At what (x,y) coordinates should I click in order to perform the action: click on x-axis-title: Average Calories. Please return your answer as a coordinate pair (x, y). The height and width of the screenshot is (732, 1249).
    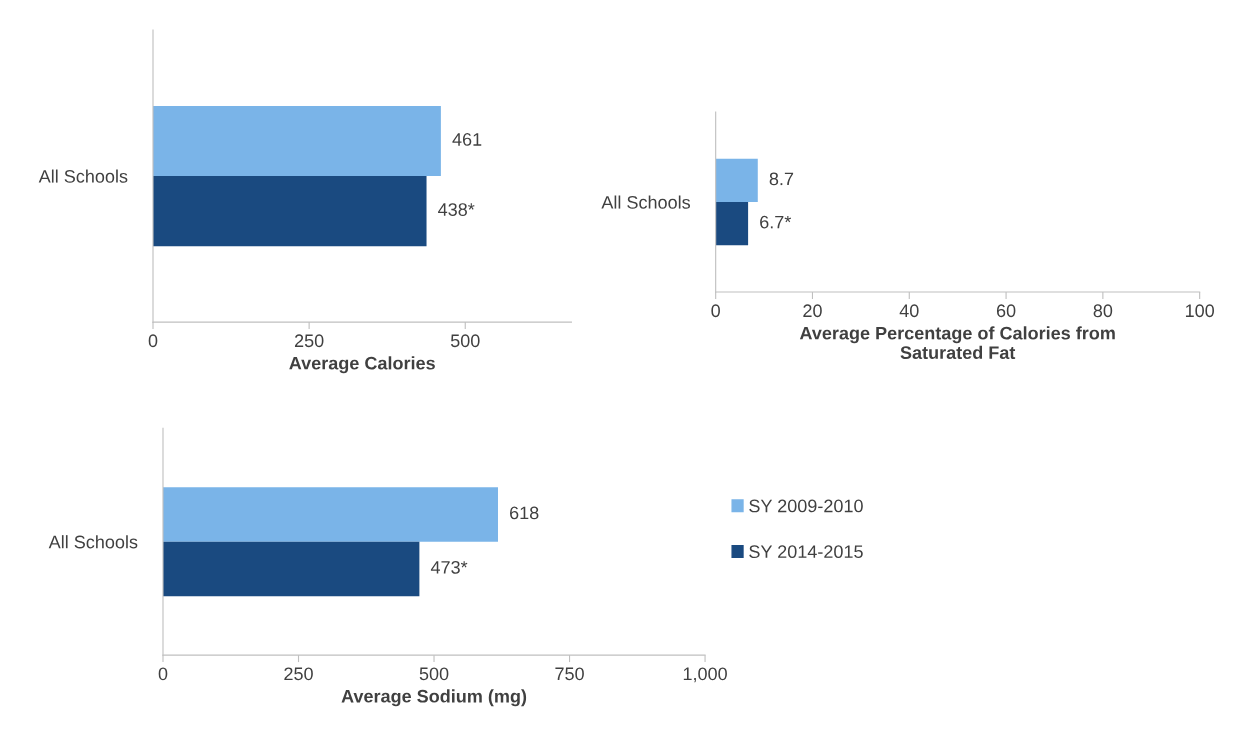
    Looking at the image, I should click on (362, 365).